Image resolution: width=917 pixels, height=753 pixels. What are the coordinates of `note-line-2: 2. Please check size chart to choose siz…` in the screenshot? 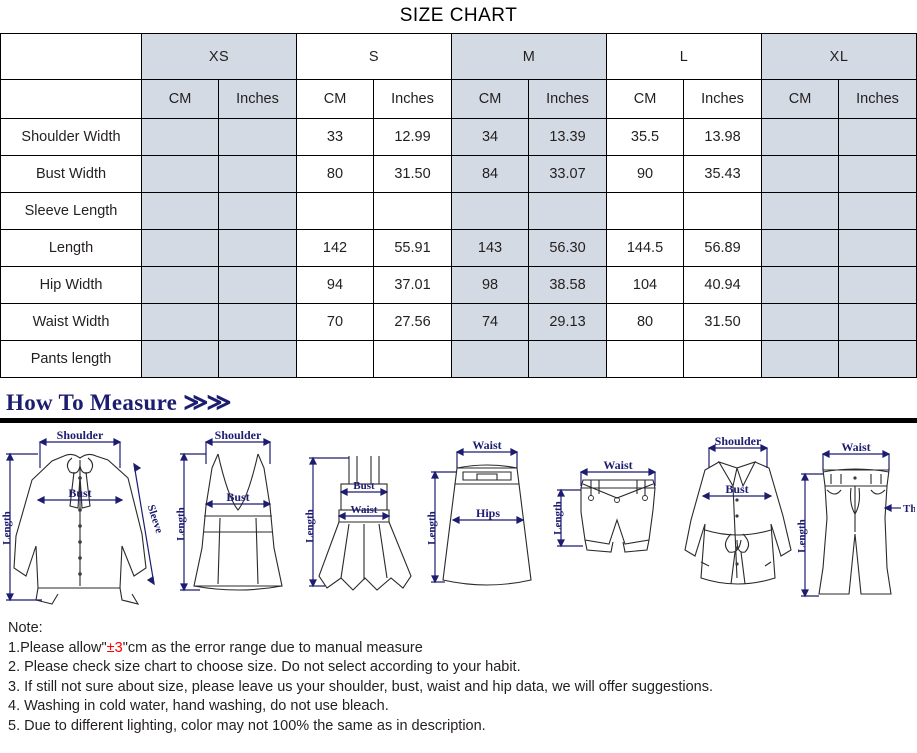 It's located at (462, 668).